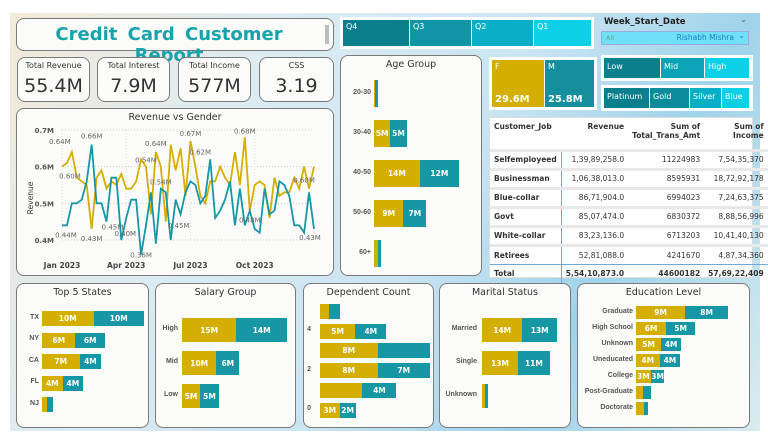 The height and width of the screenshot is (444, 768). I want to click on bar-segment-male: 14M, so click(261, 330).